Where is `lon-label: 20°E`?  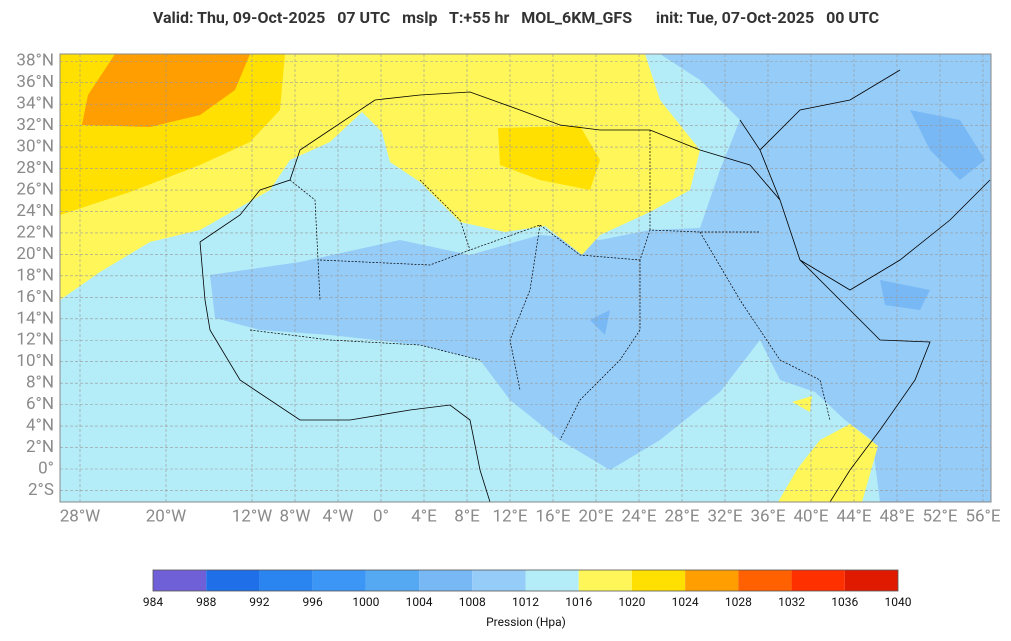 lon-label: 20°E is located at coordinates (595, 516).